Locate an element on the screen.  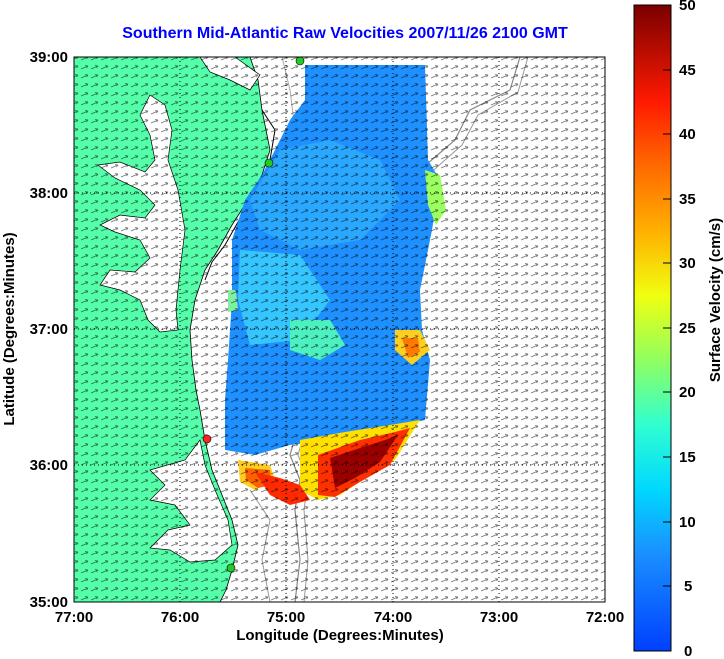
y-axis-label: Latitude (Degrees:Minutes) is located at coordinates (9, 328).